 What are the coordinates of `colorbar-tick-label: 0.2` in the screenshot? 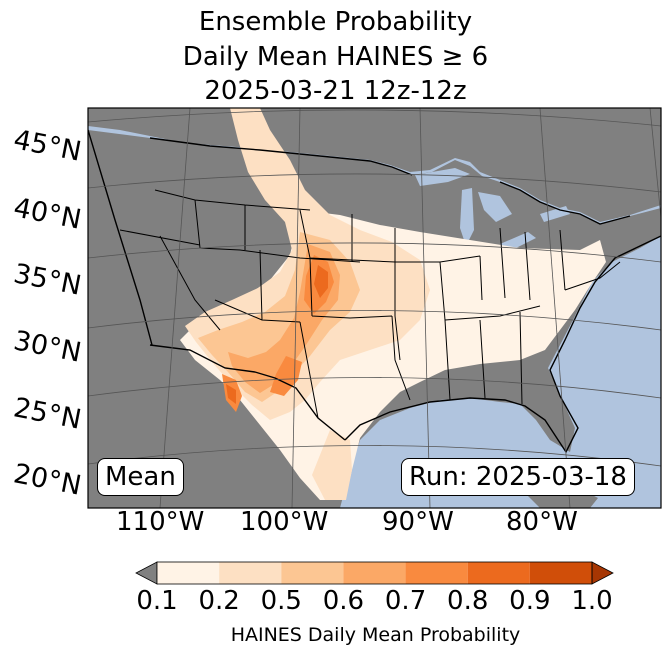 It's located at (219, 601).